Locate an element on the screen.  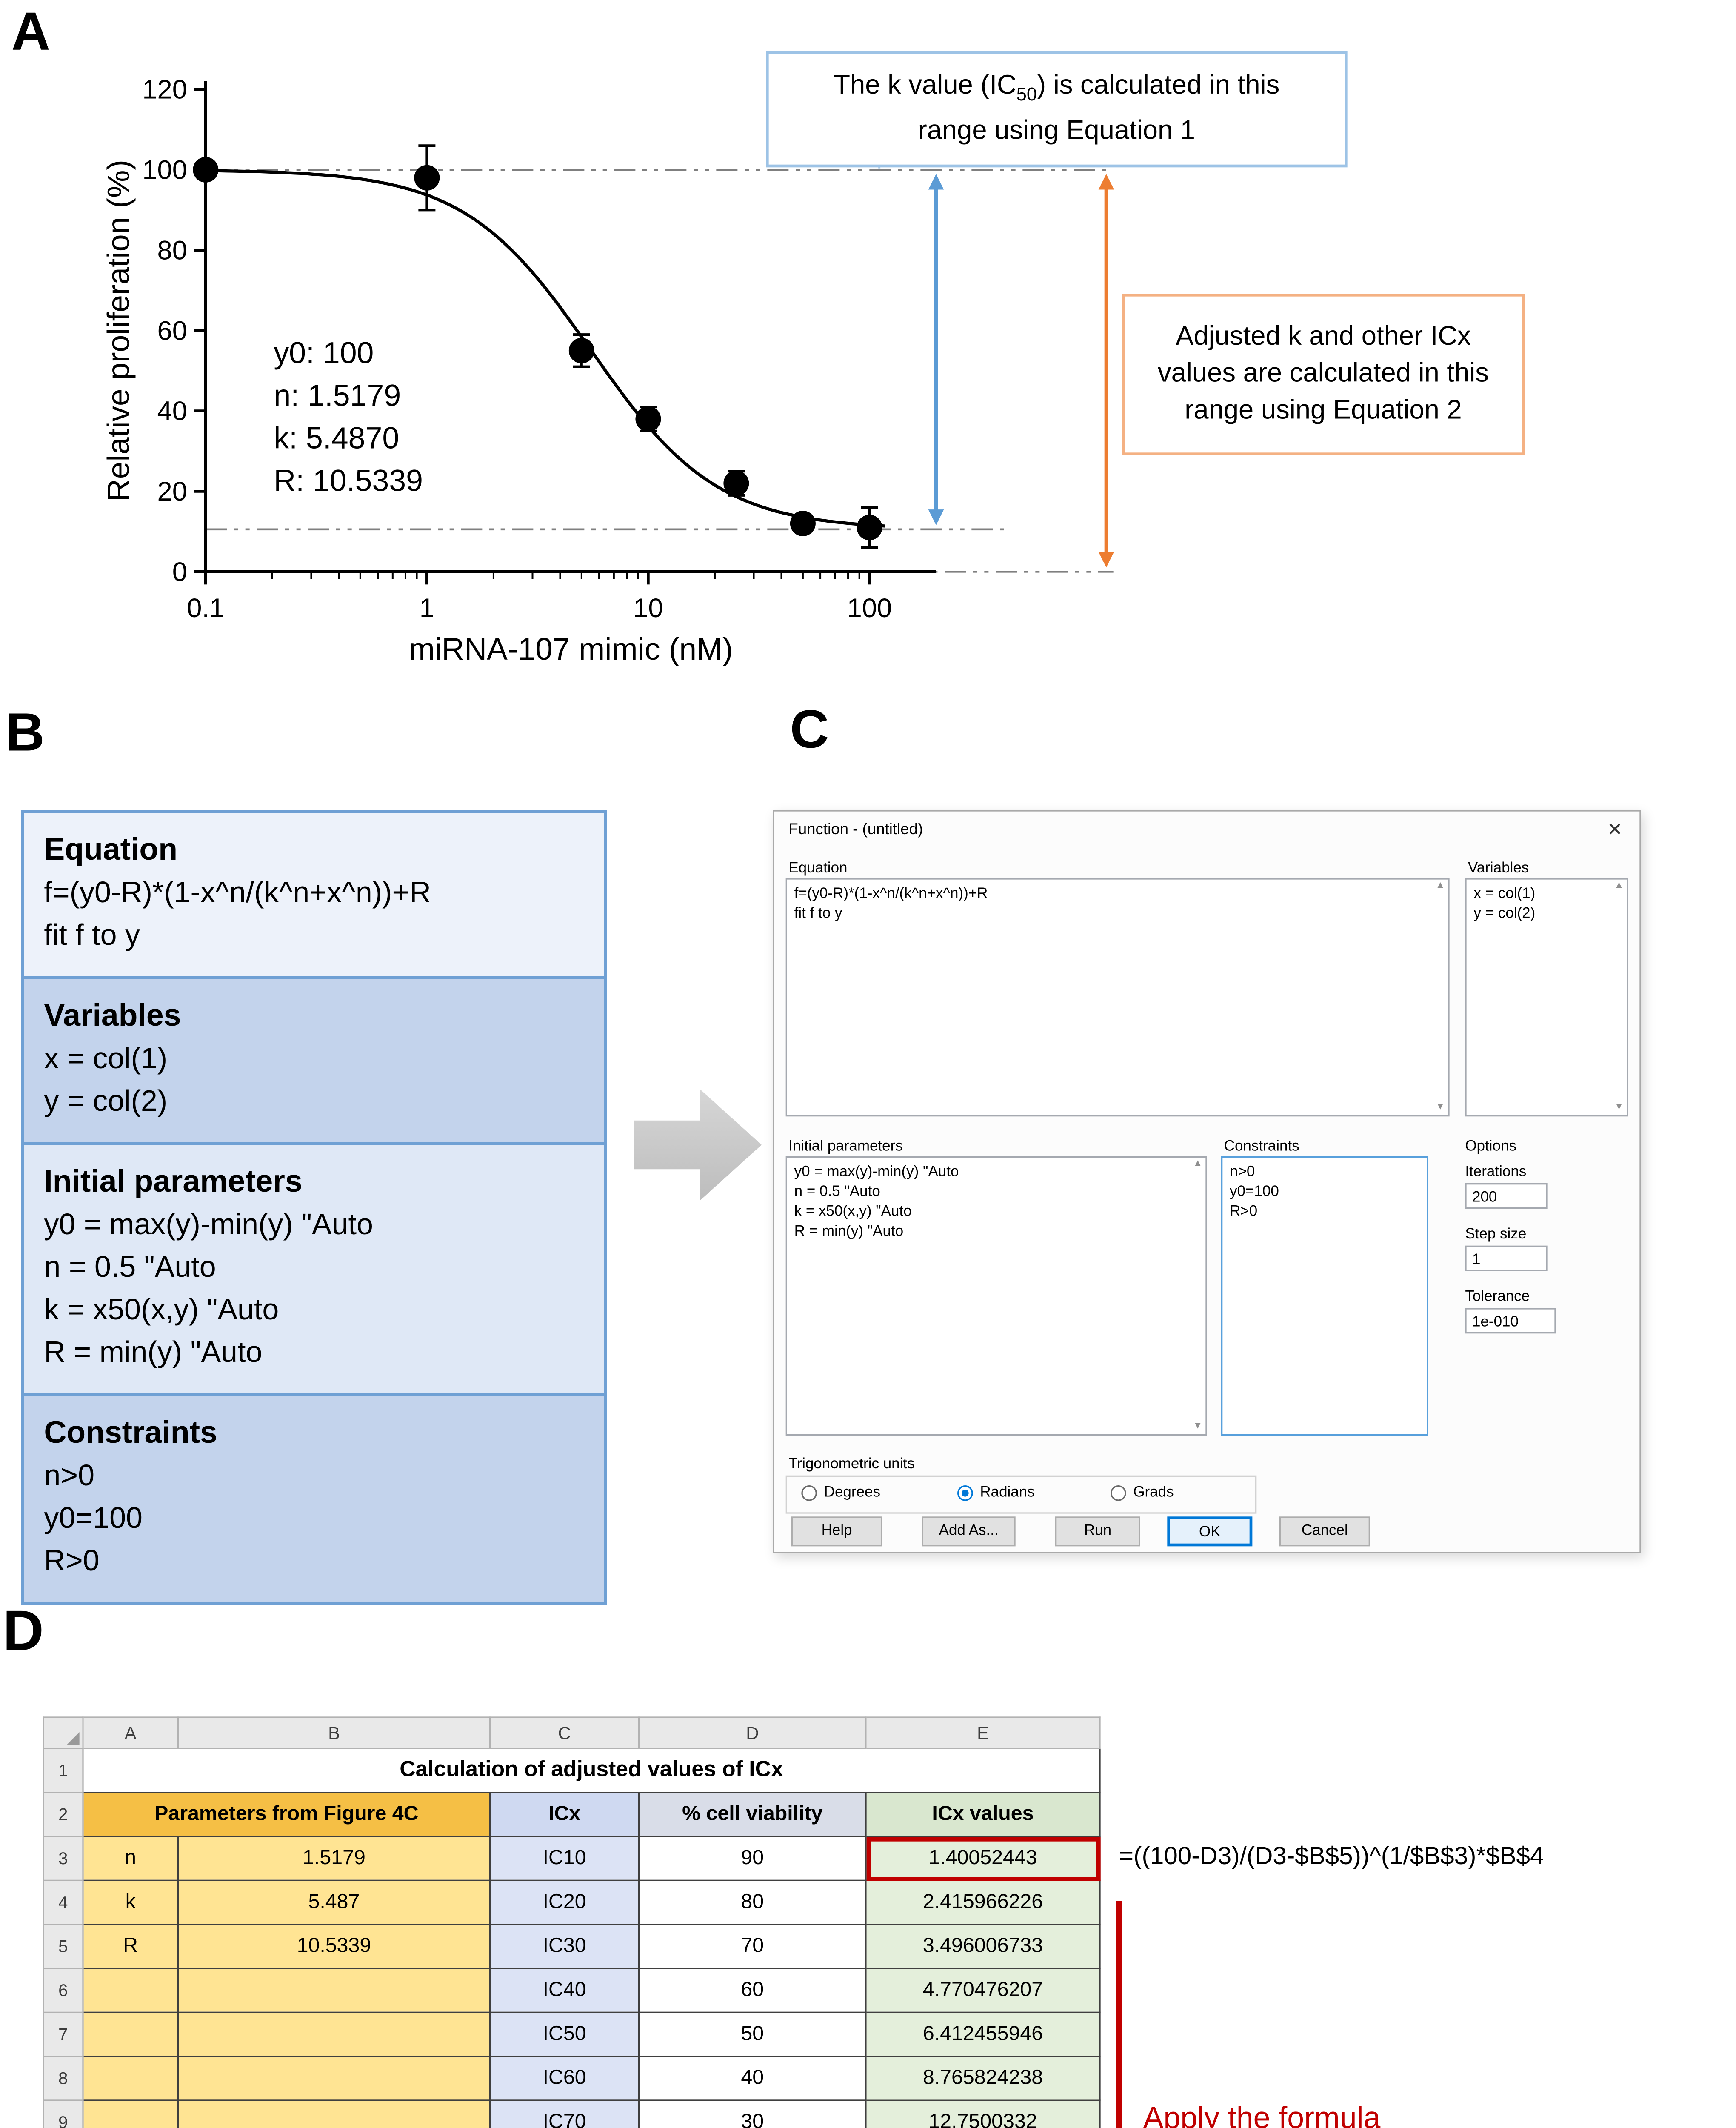
cancel-button: Cancel is located at coordinates (1324, 1531).